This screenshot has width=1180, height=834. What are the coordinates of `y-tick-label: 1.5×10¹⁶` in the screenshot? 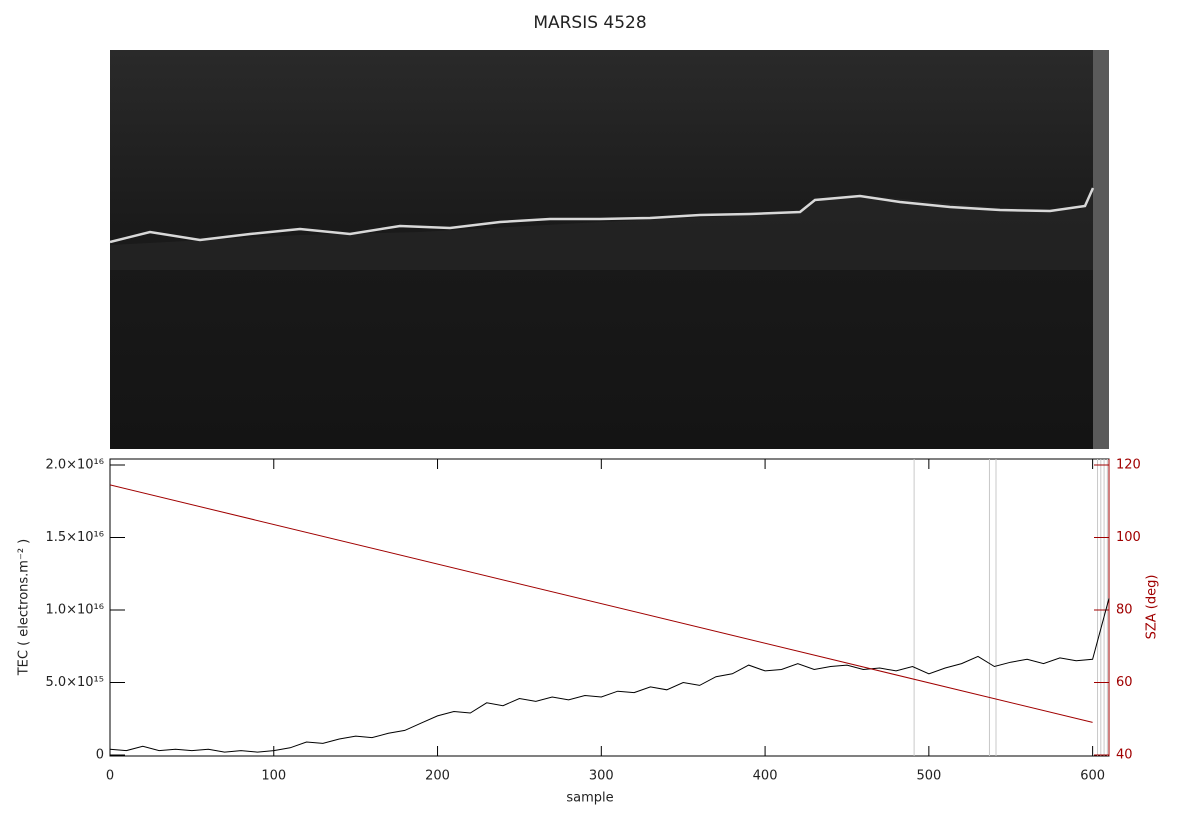 It's located at (74, 537).